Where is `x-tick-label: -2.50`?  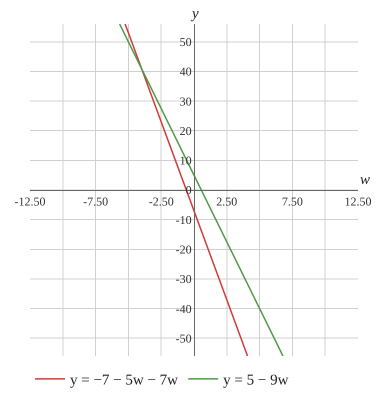
x-tick-label: -2.50 is located at coordinates (161, 201).